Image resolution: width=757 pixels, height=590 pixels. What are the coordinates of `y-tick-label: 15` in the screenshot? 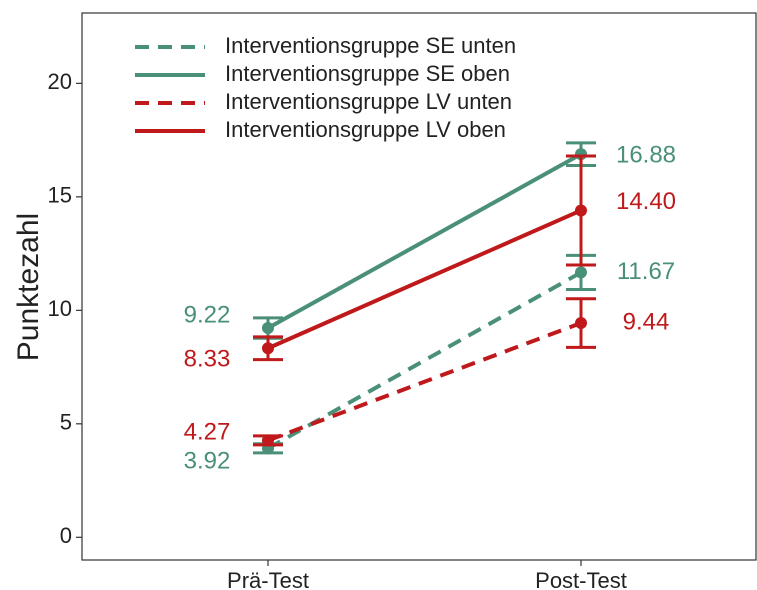 It's located at (60, 195).